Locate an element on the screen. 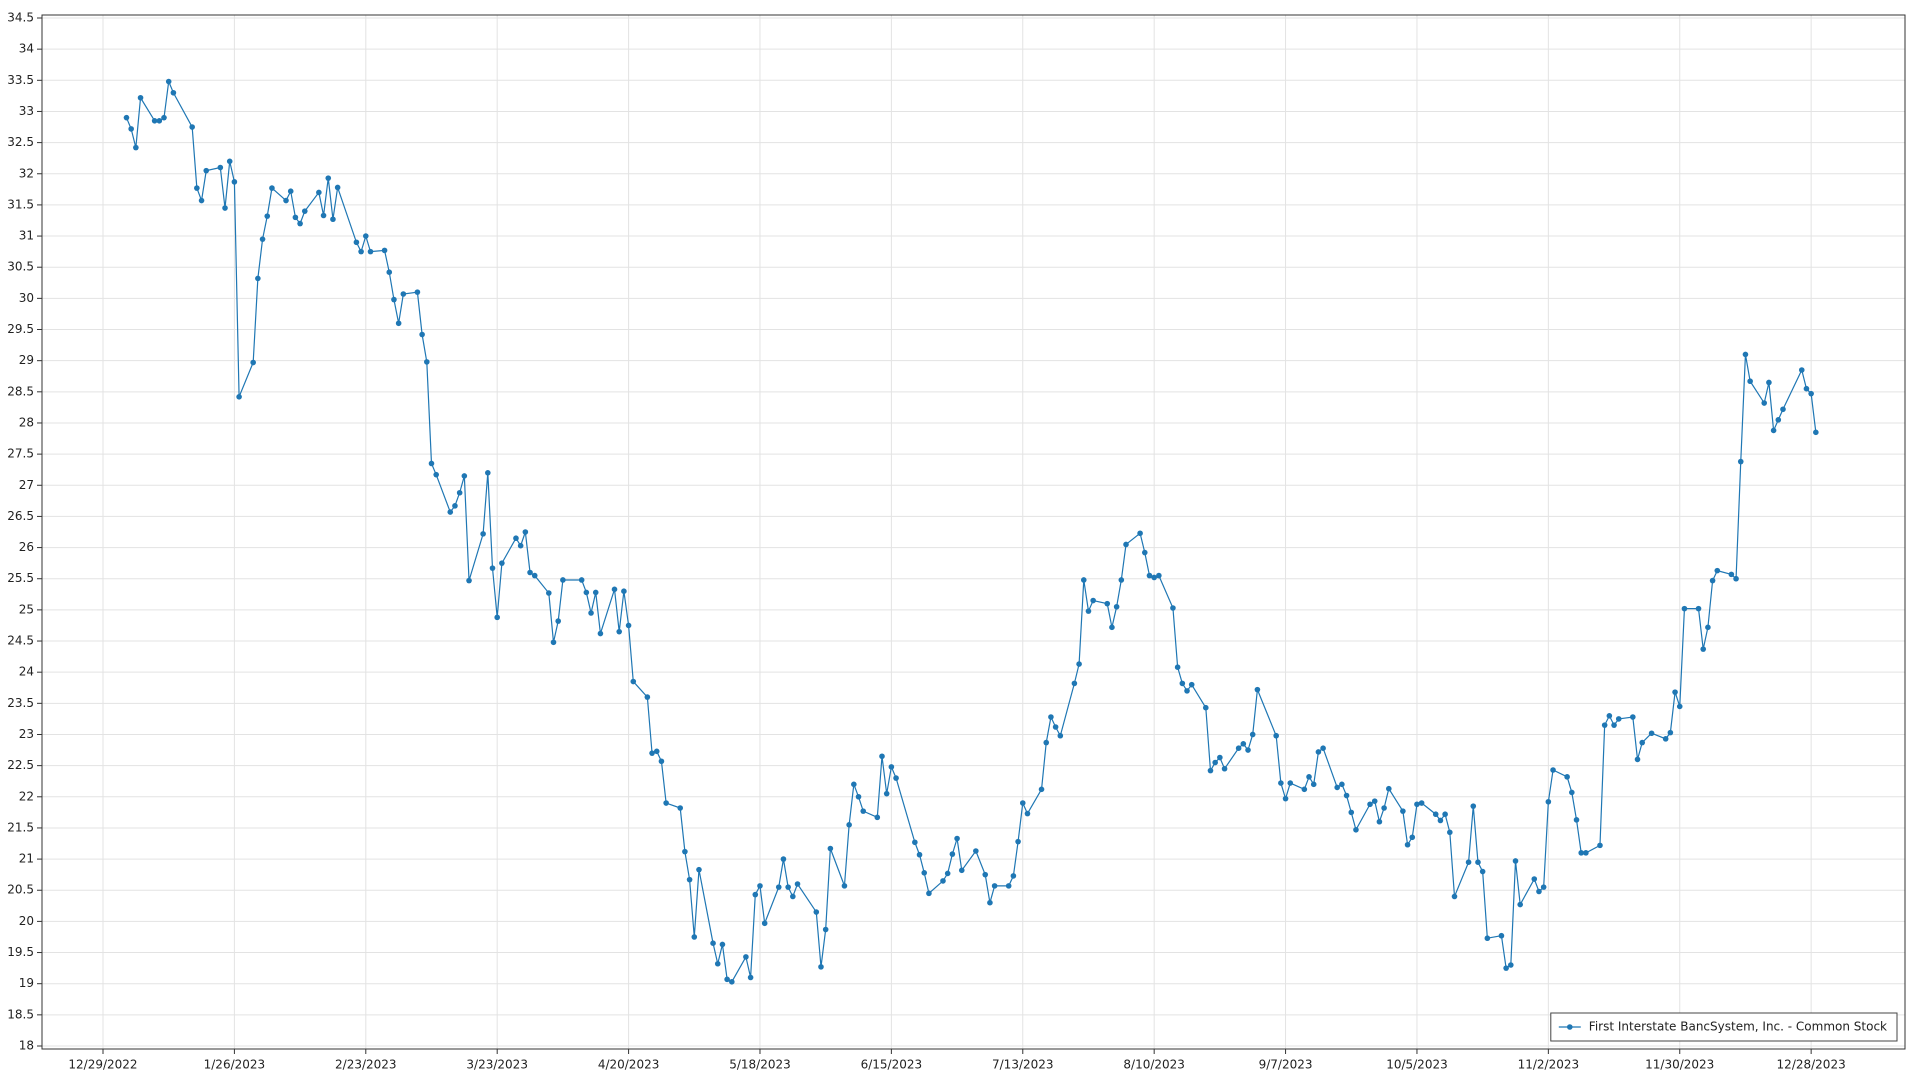 Image resolution: width=1920 pixels, height=1080 pixels. y-tick-label: 24 is located at coordinates (26, 672).